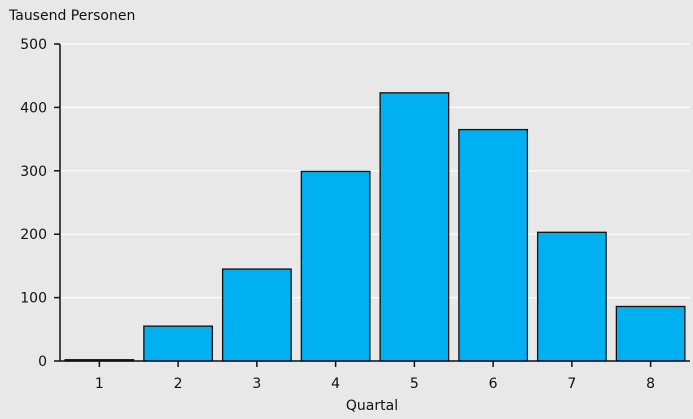  What do you see at coordinates (33, 108) in the screenshot?
I see `y-tick-label: 400` at bounding box center [33, 108].